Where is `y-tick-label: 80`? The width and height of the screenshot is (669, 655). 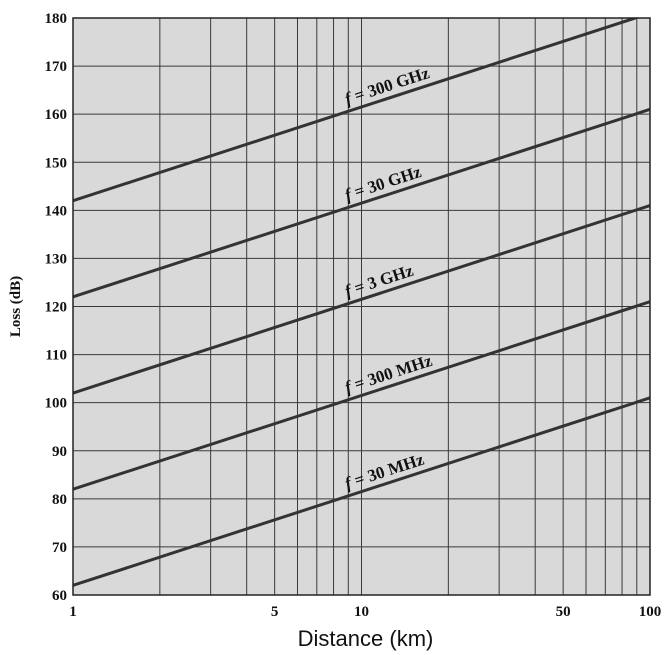
y-tick-label: 80 is located at coordinates (59, 500).